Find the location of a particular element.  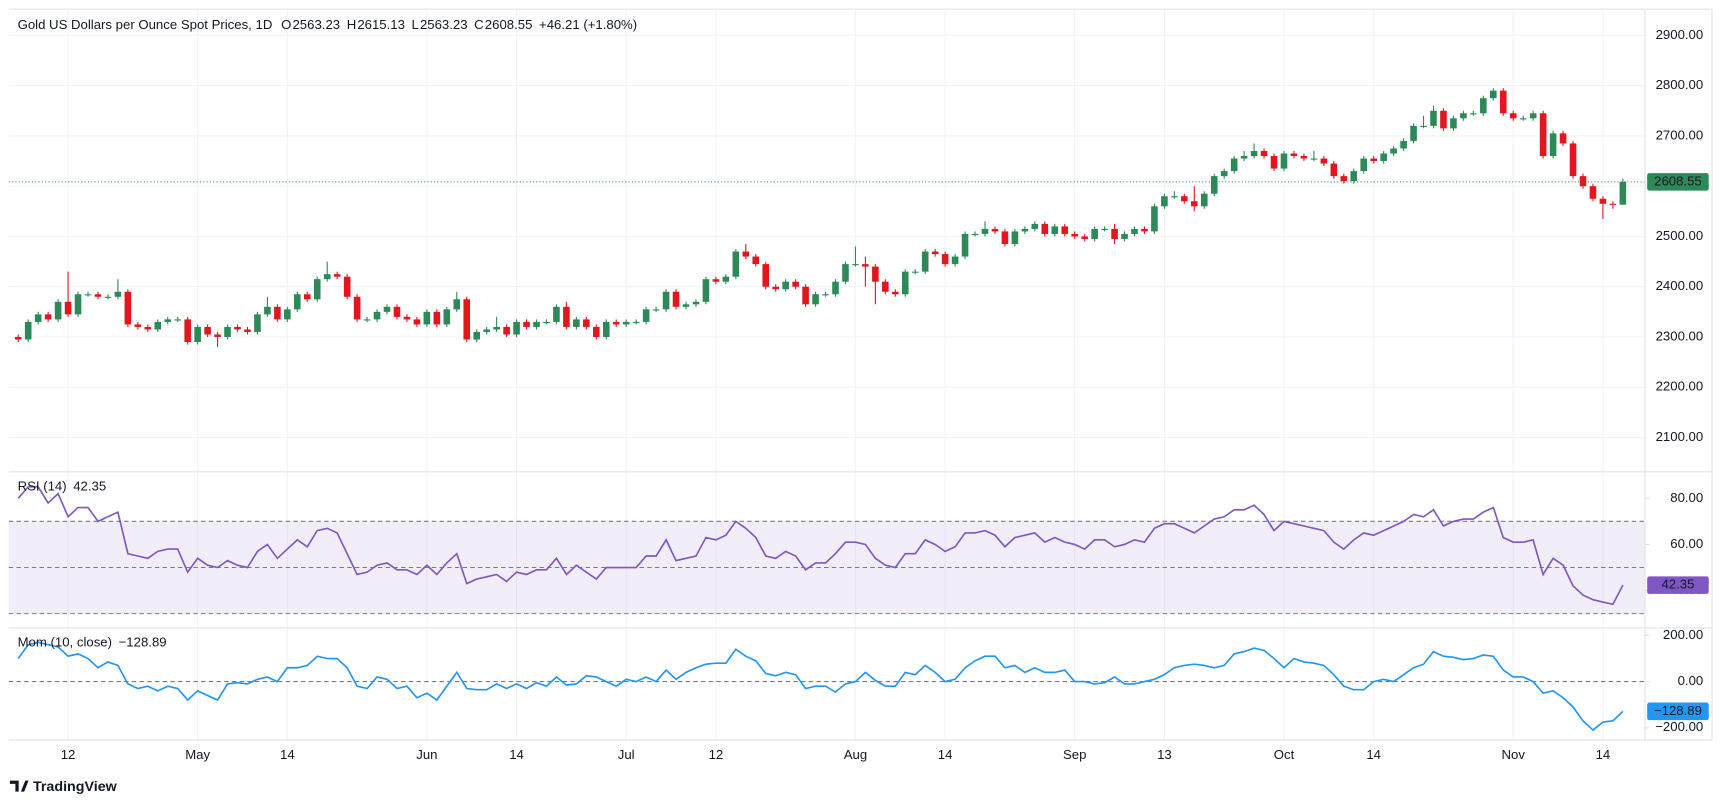

last-value-box is located at coordinates (1678, 585).